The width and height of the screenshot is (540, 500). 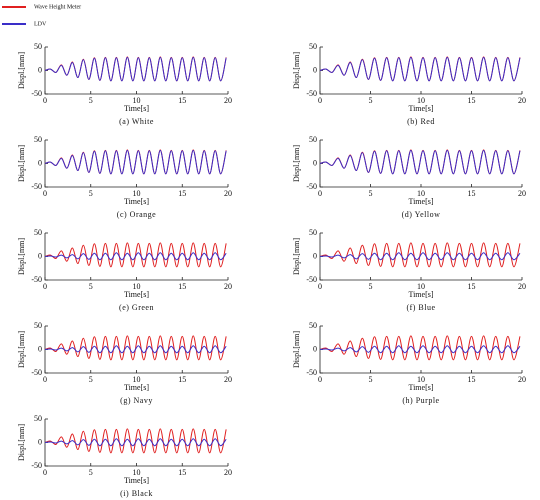 I want to click on caption: (f) Blue, so click(x=420, y=307).